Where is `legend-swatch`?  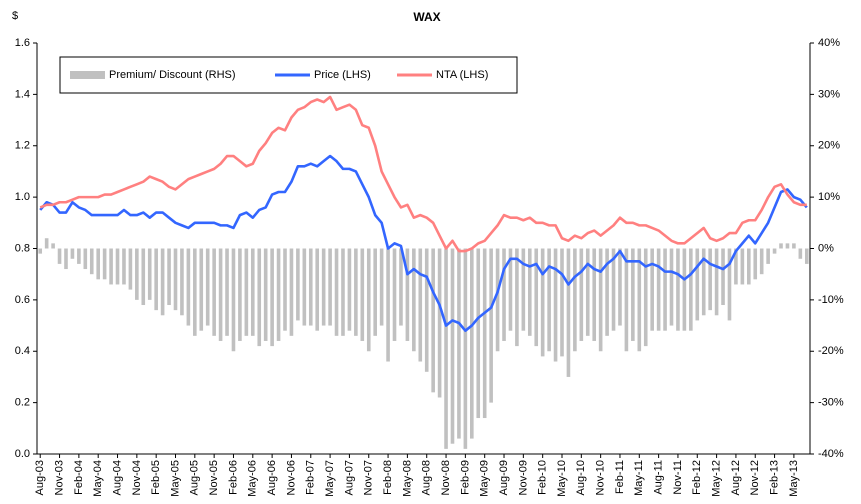
legend-swatch is located at coordinates (87, 75).